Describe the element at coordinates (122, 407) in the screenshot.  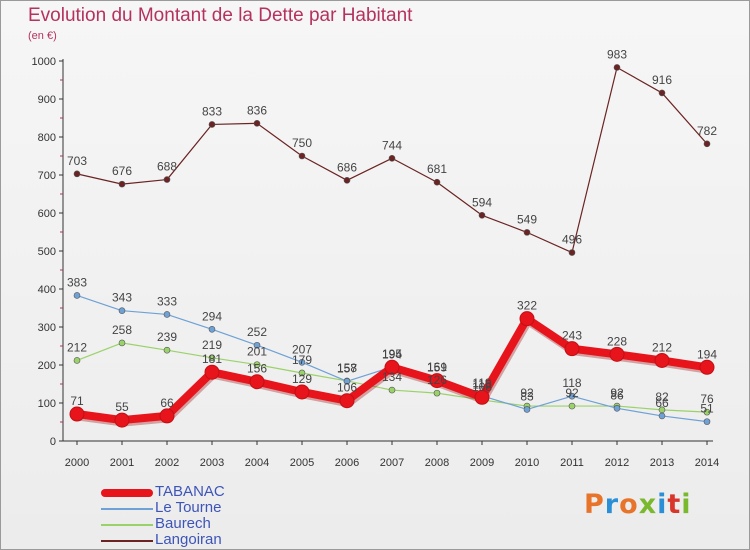
I see `data-label-tabanac: 55` at that location.